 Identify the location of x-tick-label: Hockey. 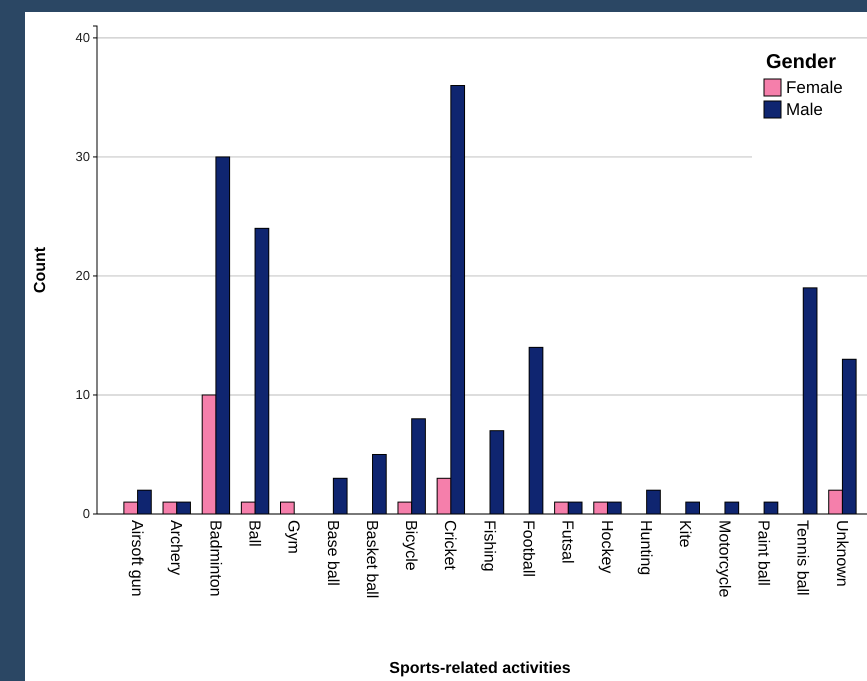
(606, 547).